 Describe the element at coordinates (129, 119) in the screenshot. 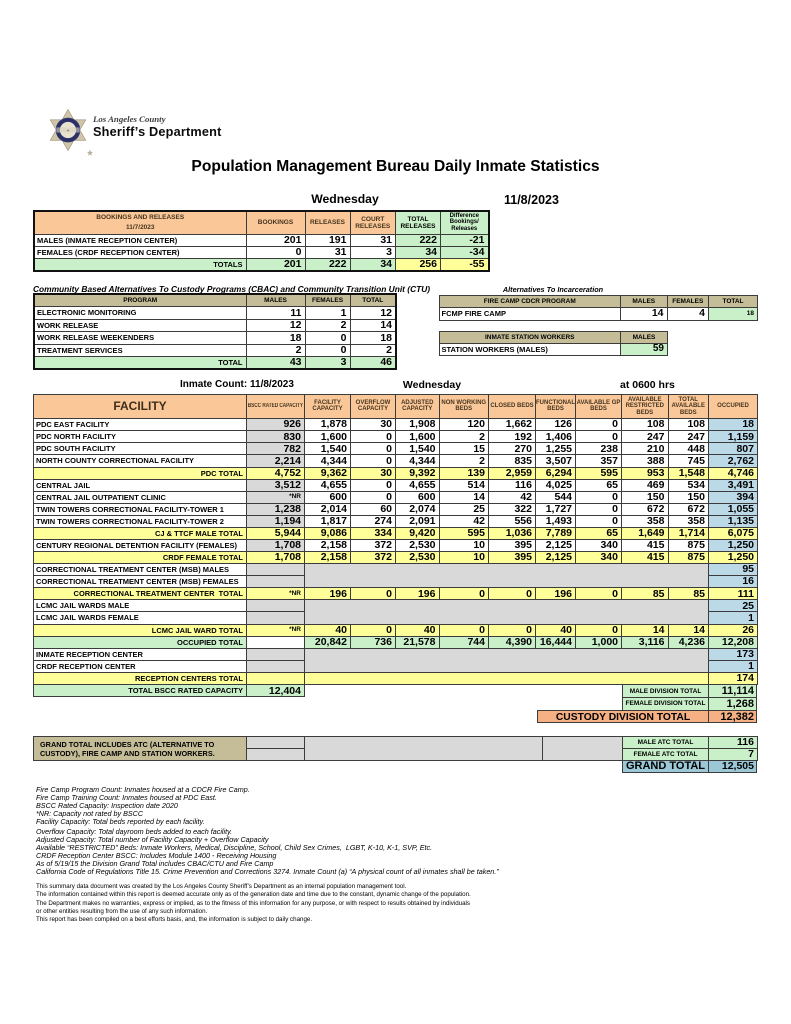

I see `svg-text: Los Angeles County` at that location.